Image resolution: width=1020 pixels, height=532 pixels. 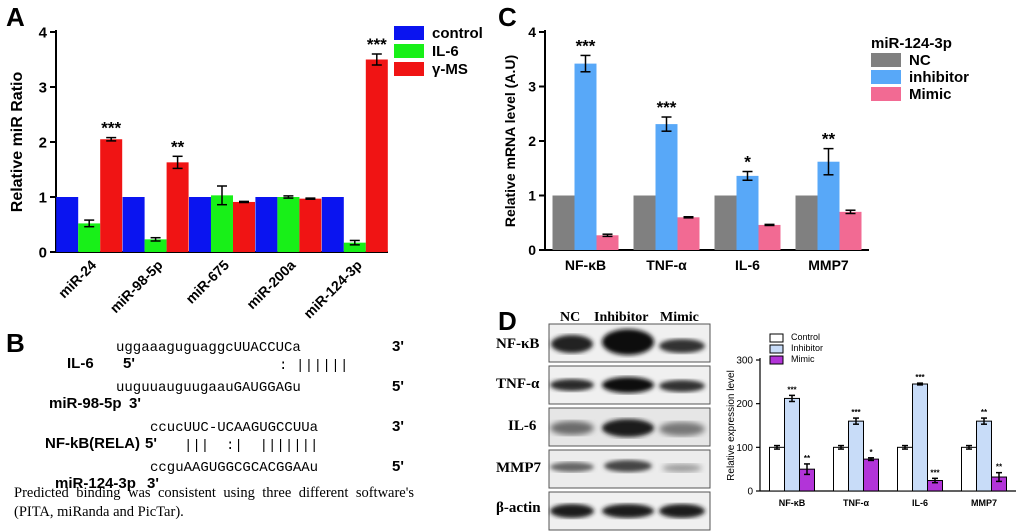 What do you see at coordinates (251, 446) in the screenshot?
I see `seq-bars: ||| :| |||||||` at bounding box center [251, 446].